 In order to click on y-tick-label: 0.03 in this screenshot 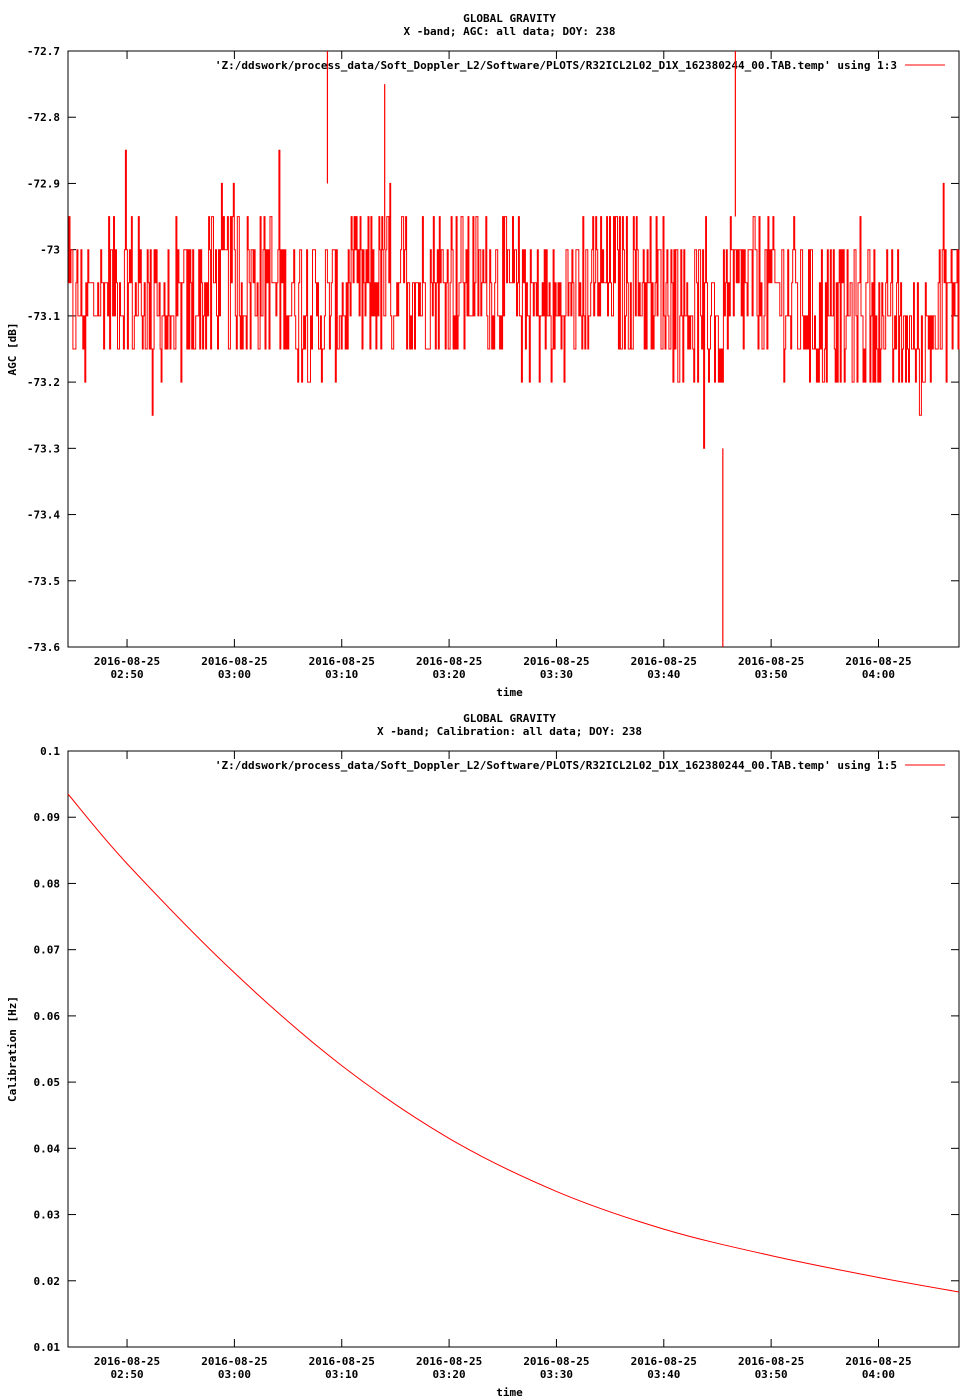, I will do `click(47, 1215)`.